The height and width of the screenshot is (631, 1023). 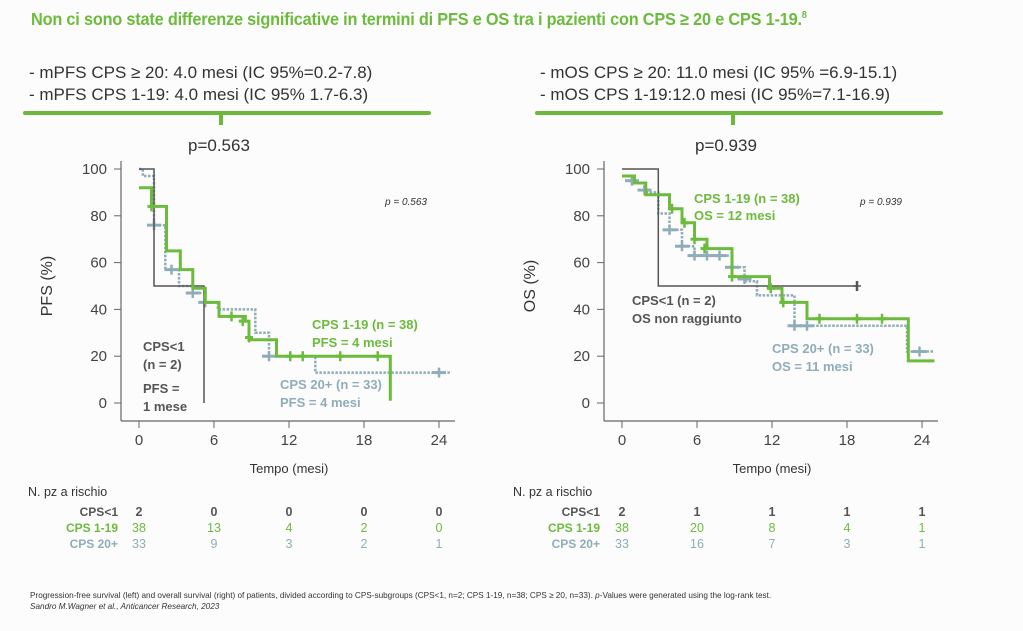 I want to click on pfs-annotation-cps-1: (n = 2), so click(x=162, y=364).